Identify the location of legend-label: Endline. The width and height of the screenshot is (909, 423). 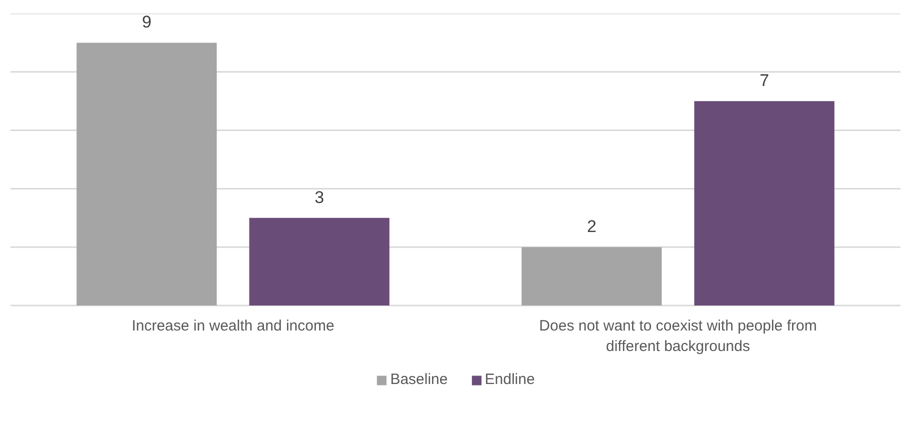
(509, 379).